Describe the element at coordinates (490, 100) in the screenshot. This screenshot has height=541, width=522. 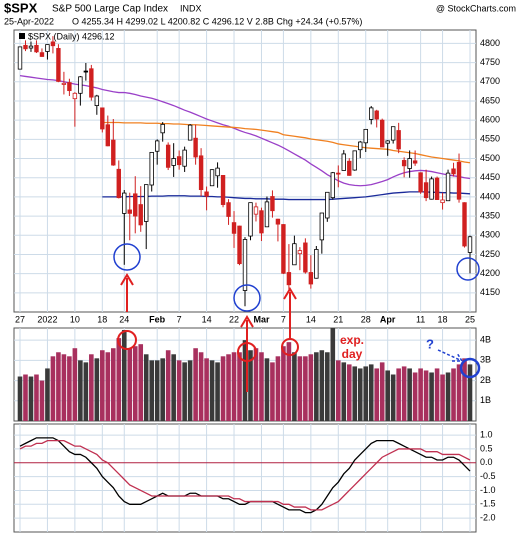
I see `y-tick-label: 4650` at that location.